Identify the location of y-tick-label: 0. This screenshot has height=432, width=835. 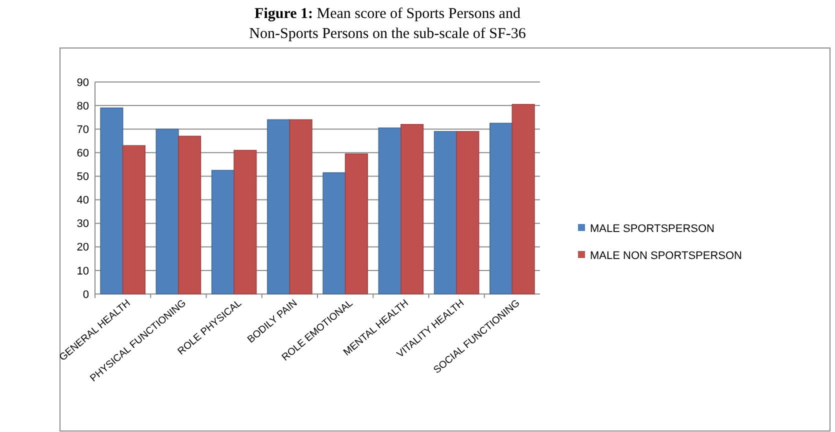
(85, 294).